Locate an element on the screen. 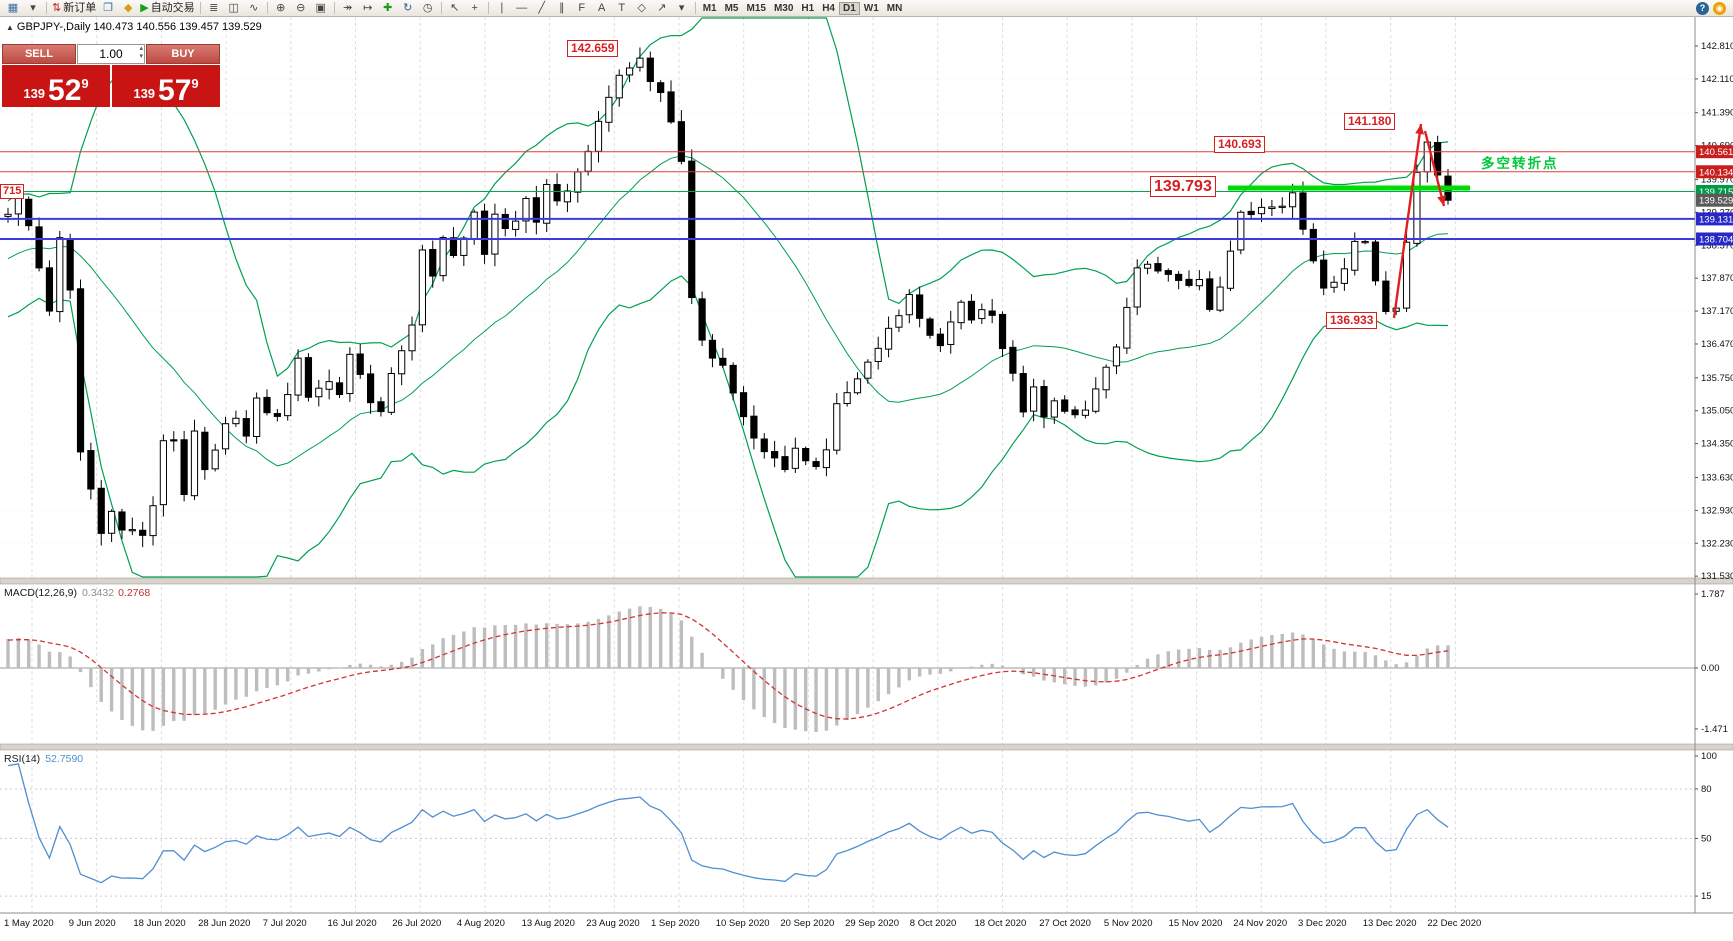 The width and height of the screenshot is (1733, 941). svg-text: 132.230 is located at coordinates (1717, 543).